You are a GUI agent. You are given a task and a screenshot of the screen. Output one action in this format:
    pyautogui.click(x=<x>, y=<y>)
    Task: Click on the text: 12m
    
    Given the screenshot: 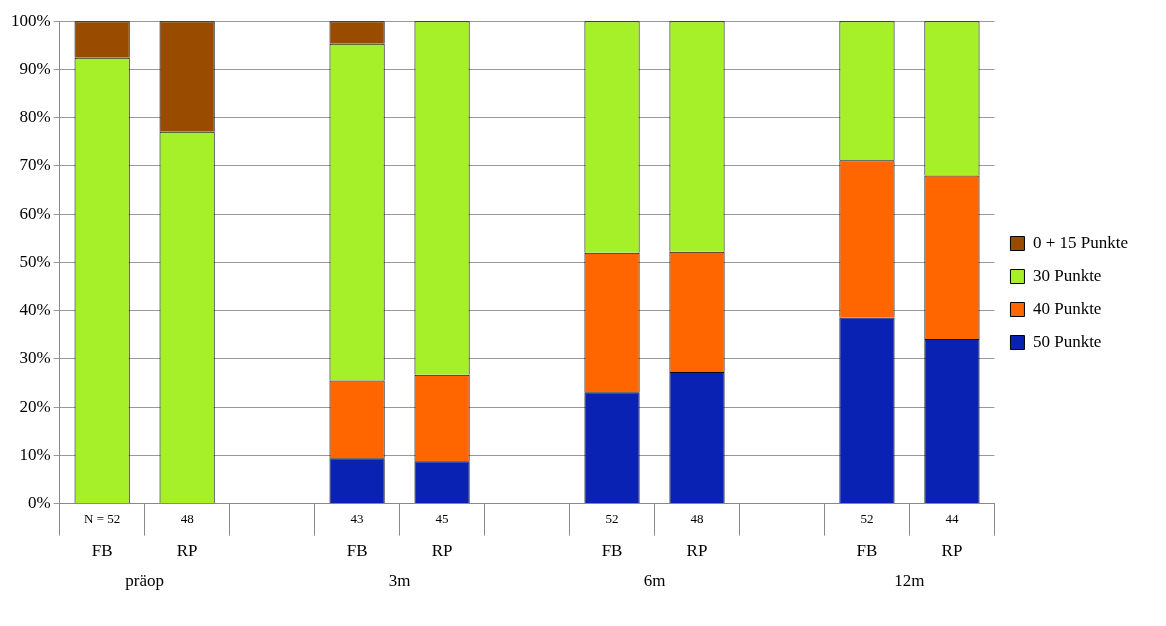 What is the action you would take?
    pyautogui.click(x=909, y=581)
    